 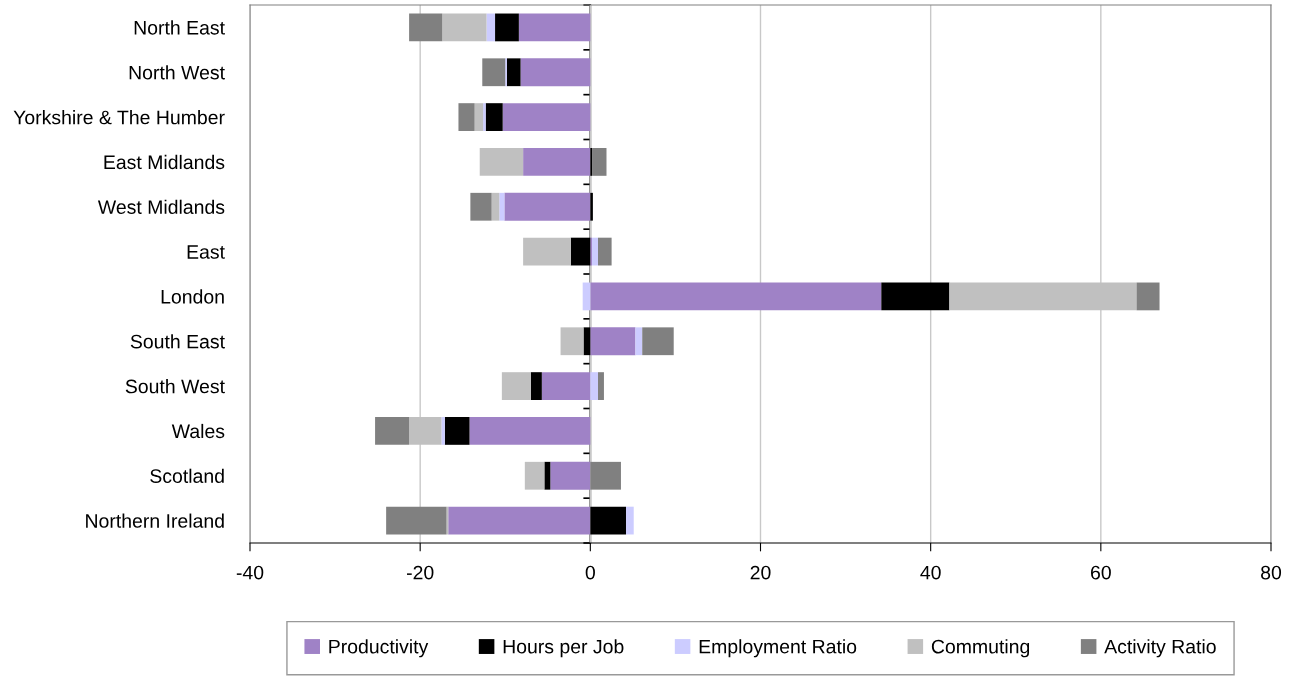 What do you see at coordinates (155, 520) in the screenshot?
I see `y-tick-label: Northern Ireland` at bounding box center [155, 520].